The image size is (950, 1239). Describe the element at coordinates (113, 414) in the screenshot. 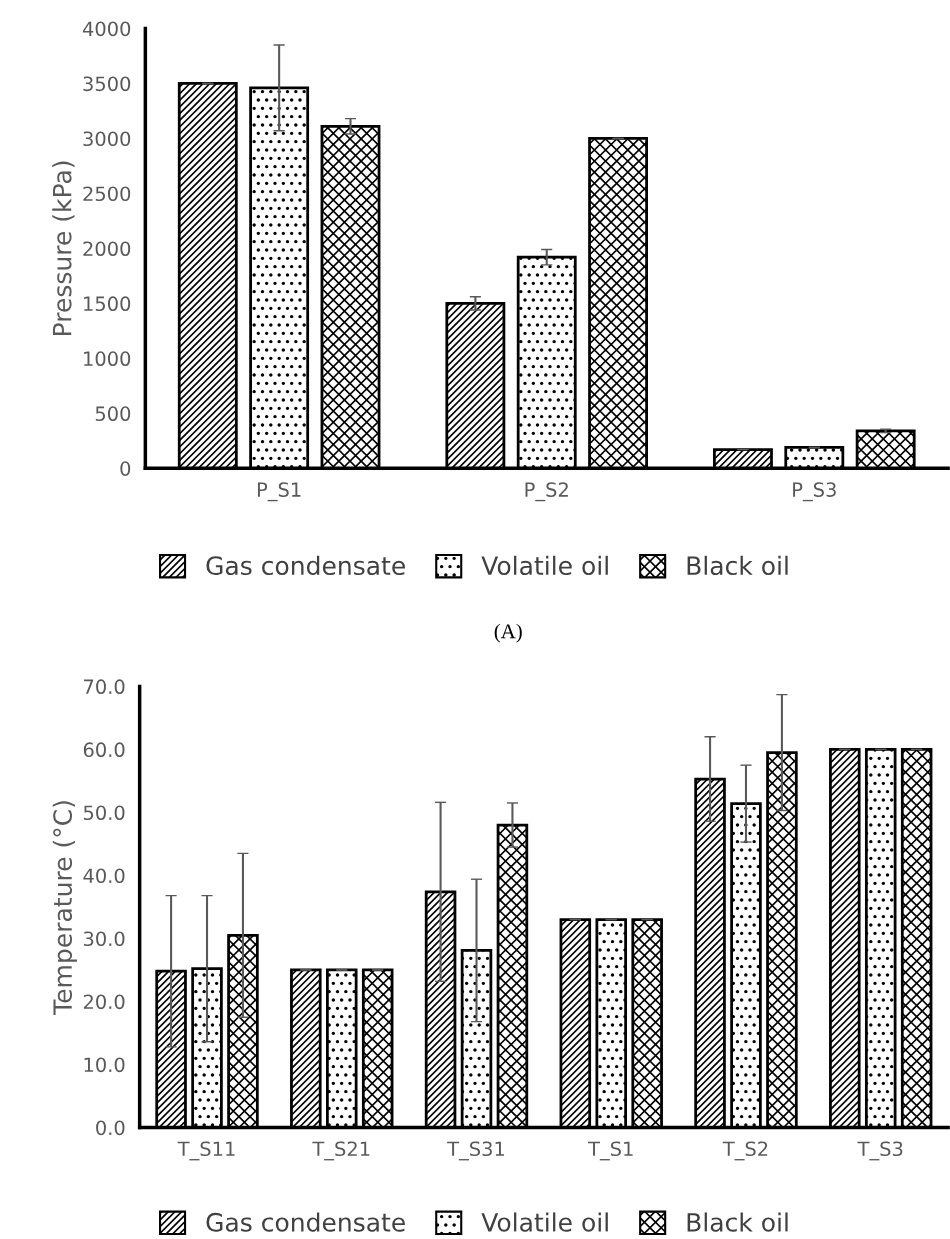

I see `y-tick-label: 500` at that location.